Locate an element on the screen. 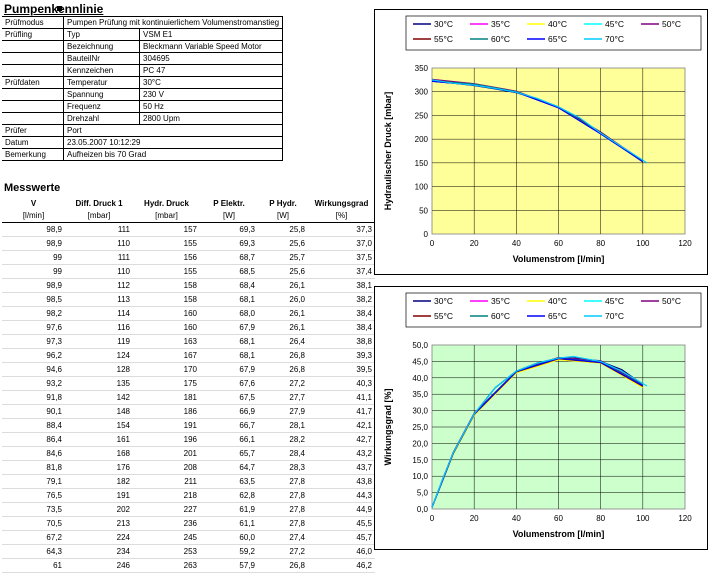 The width and height of the screenshot is (709, 573). table-cell: 202 is located at coordinates (99, 509).